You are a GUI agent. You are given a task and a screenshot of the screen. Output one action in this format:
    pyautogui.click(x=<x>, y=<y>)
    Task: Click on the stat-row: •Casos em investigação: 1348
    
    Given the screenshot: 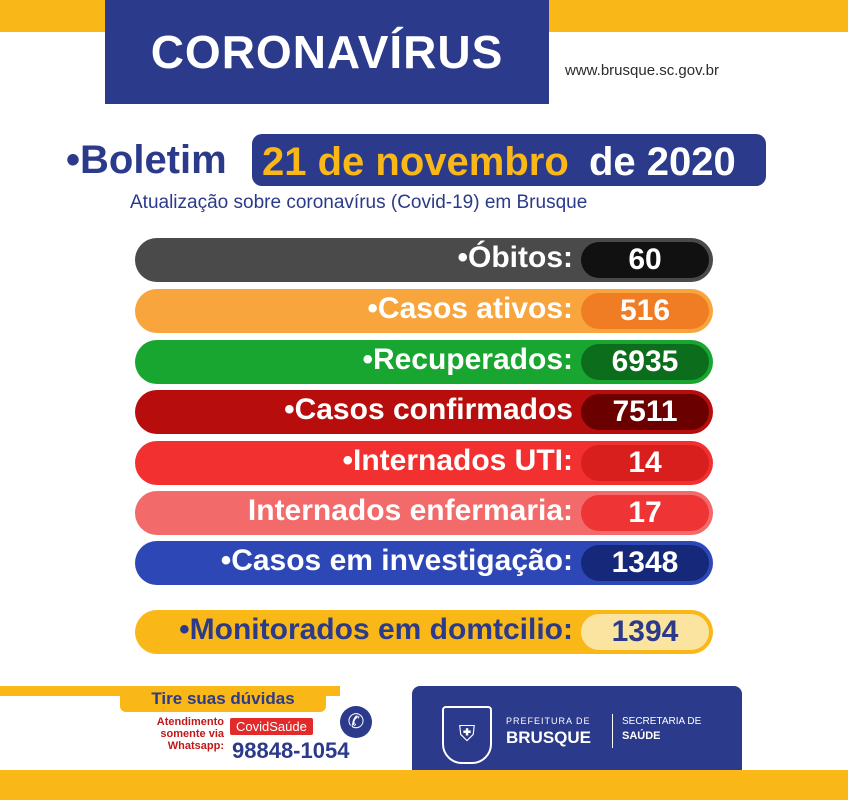 What is the action you would take?
    pyautogui.click(x=424, y=563)
    